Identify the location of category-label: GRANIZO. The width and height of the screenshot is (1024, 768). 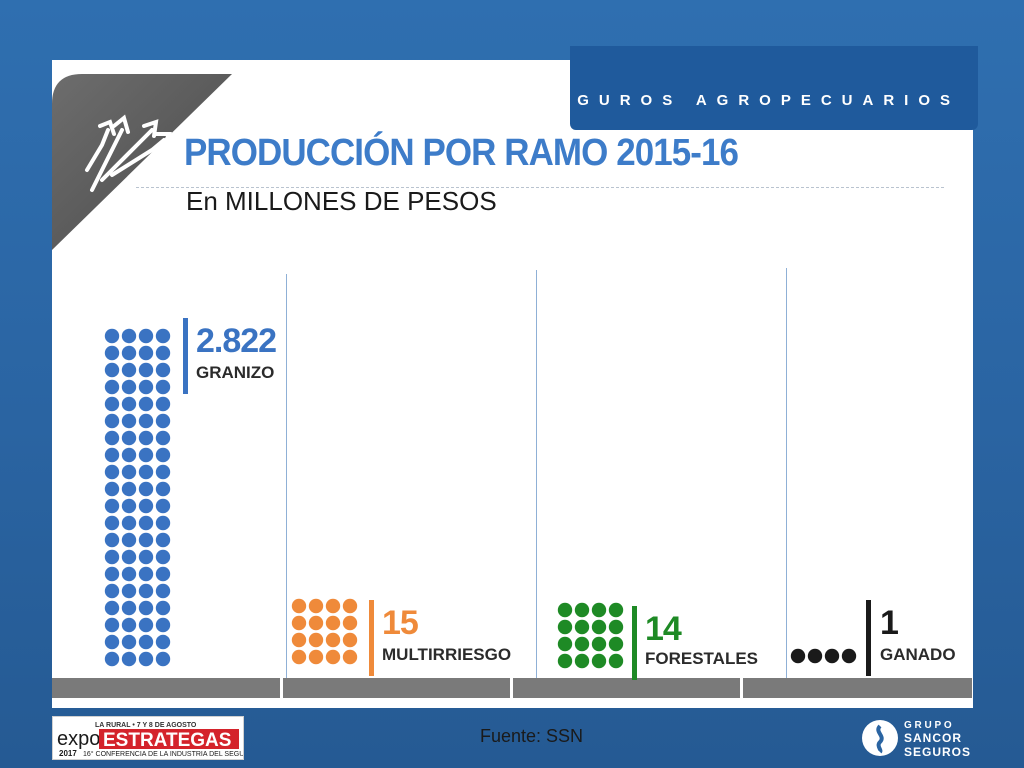
(235, 372).